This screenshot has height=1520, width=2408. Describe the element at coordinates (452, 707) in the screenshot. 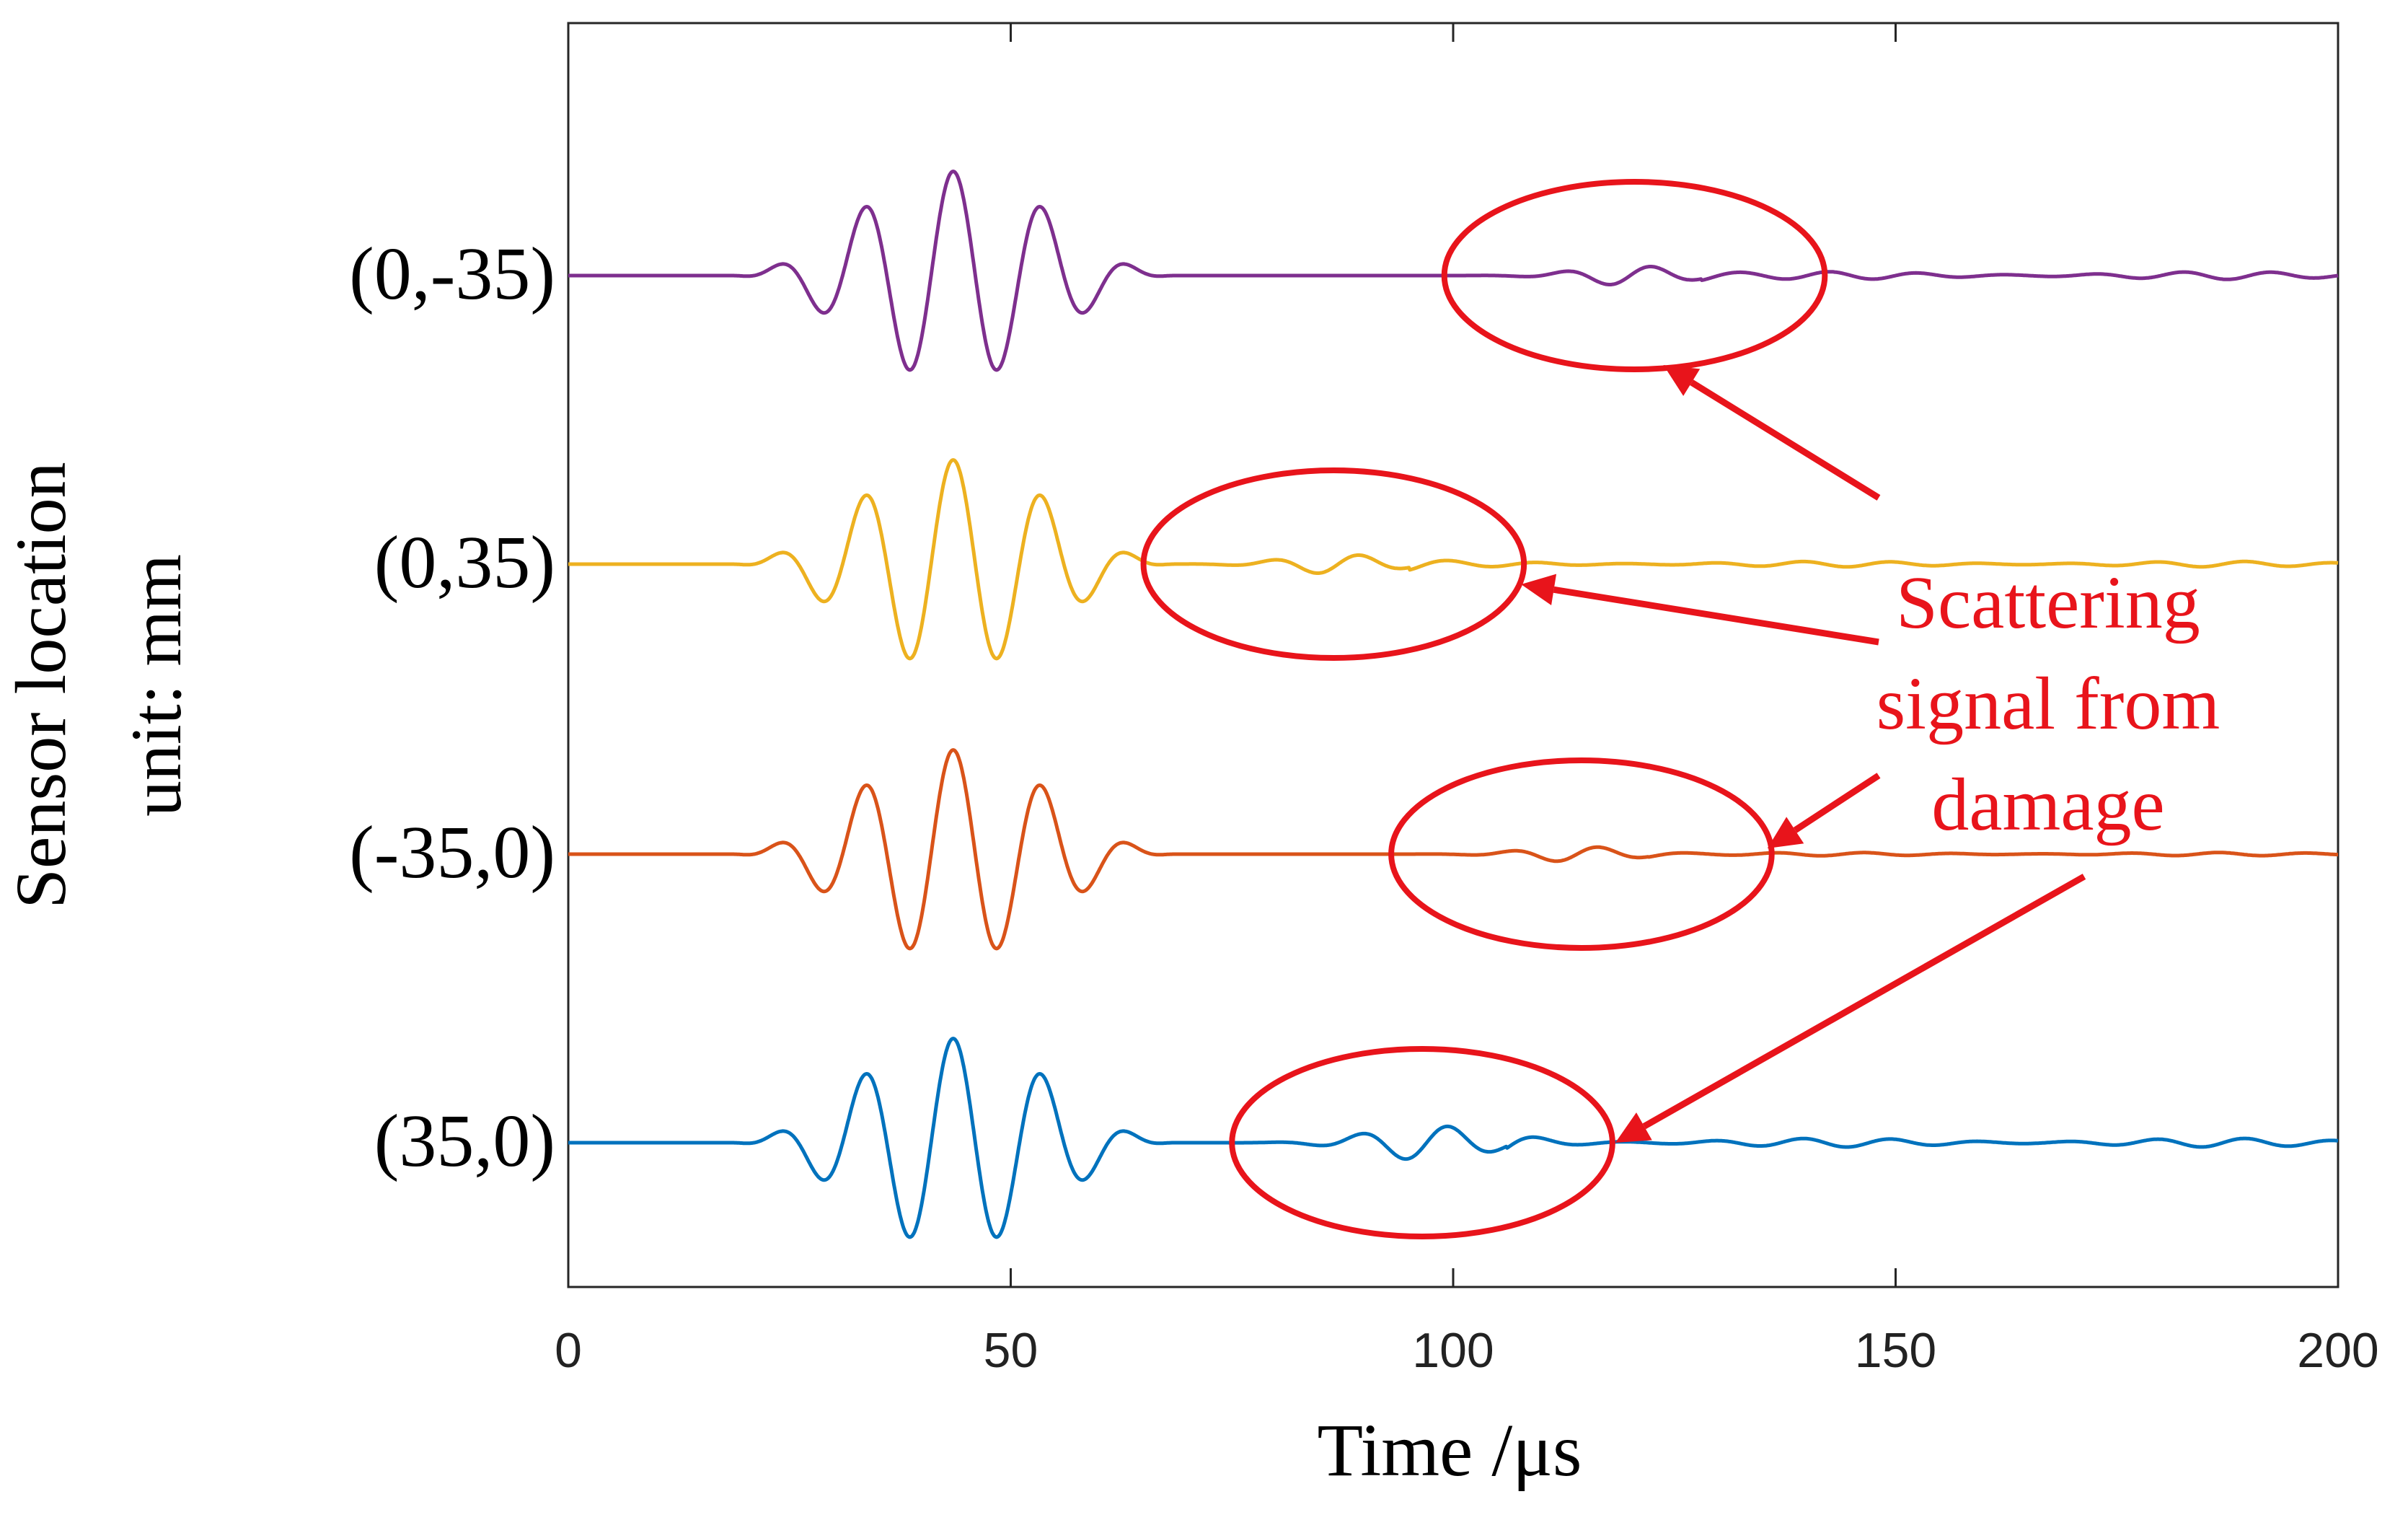

I see `series-labels: (0,-35) (0,35) (-35,0) (35,0)` at that location.